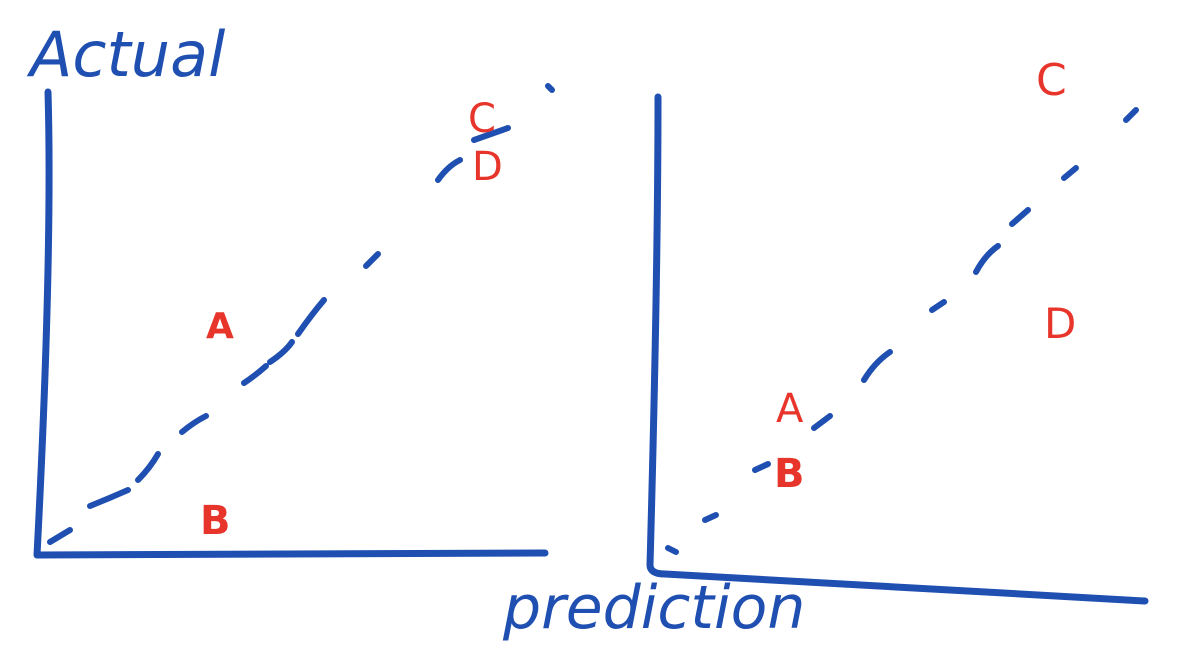 This screenshot has width=1200, height=667. Describe the element at coordinates (482, 119) in the screenshot. I see `left-point-c: C` at that location.